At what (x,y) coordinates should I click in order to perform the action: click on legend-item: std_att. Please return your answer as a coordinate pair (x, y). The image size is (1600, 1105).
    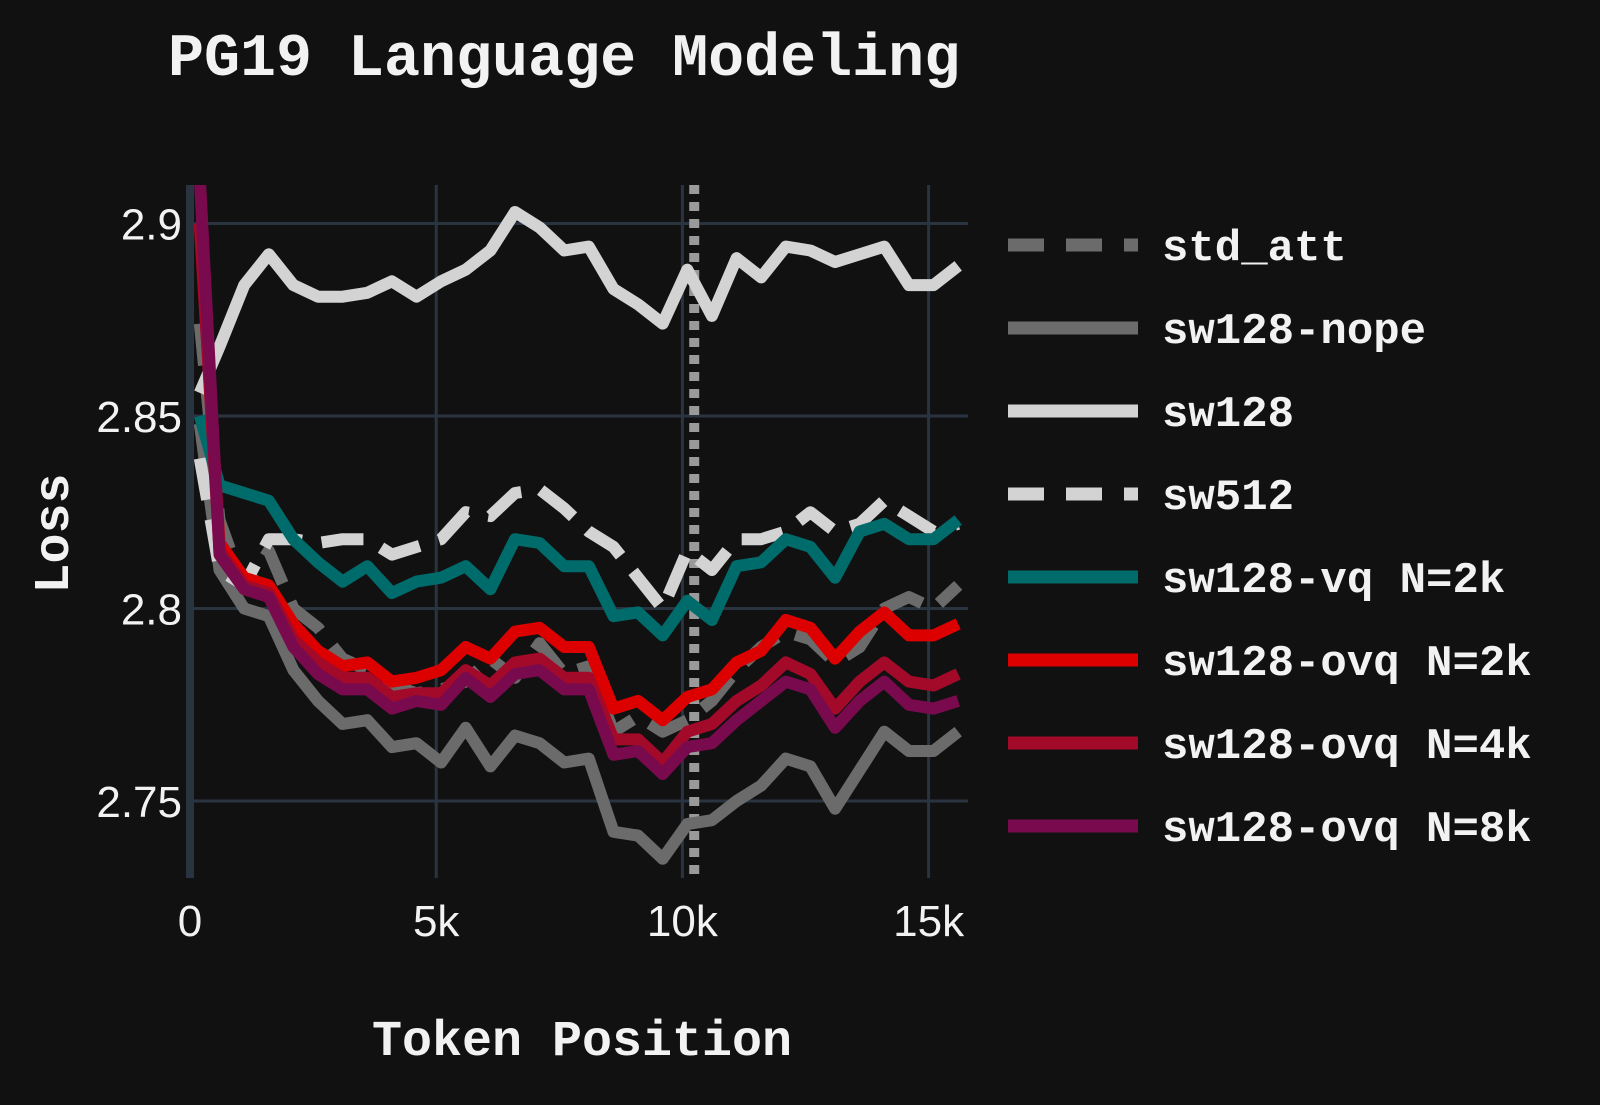
    Looking at the image, I should click on (1177, 249).